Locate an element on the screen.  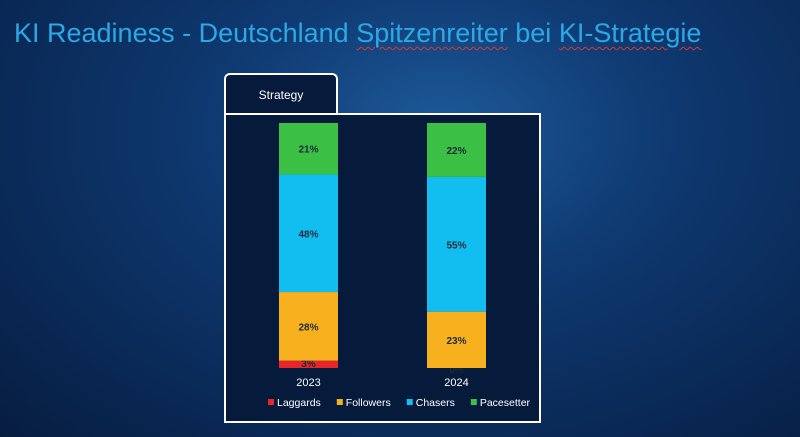
legend-item-pacesetter: Pacesetter is located at coordinates (505, 403).